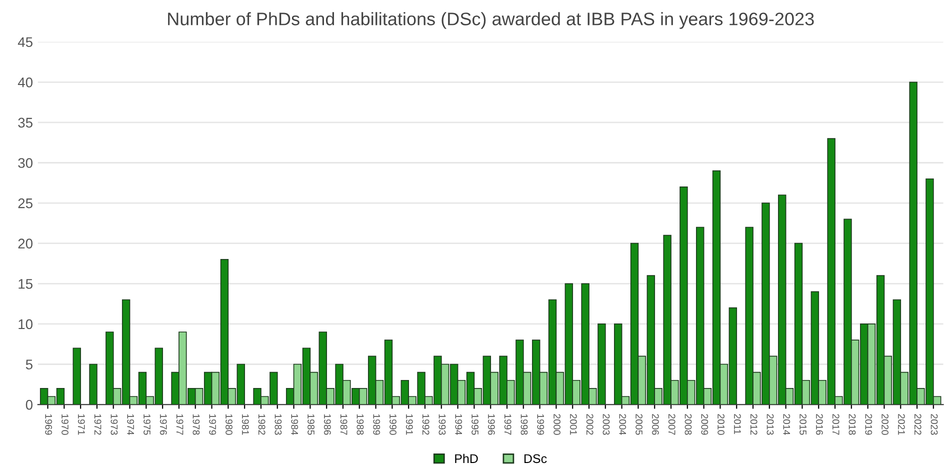  What do you see at coordinates (819, 424) in the screenshot?
I see `x-tick-label: 2016` at bounding box center [819, 424].